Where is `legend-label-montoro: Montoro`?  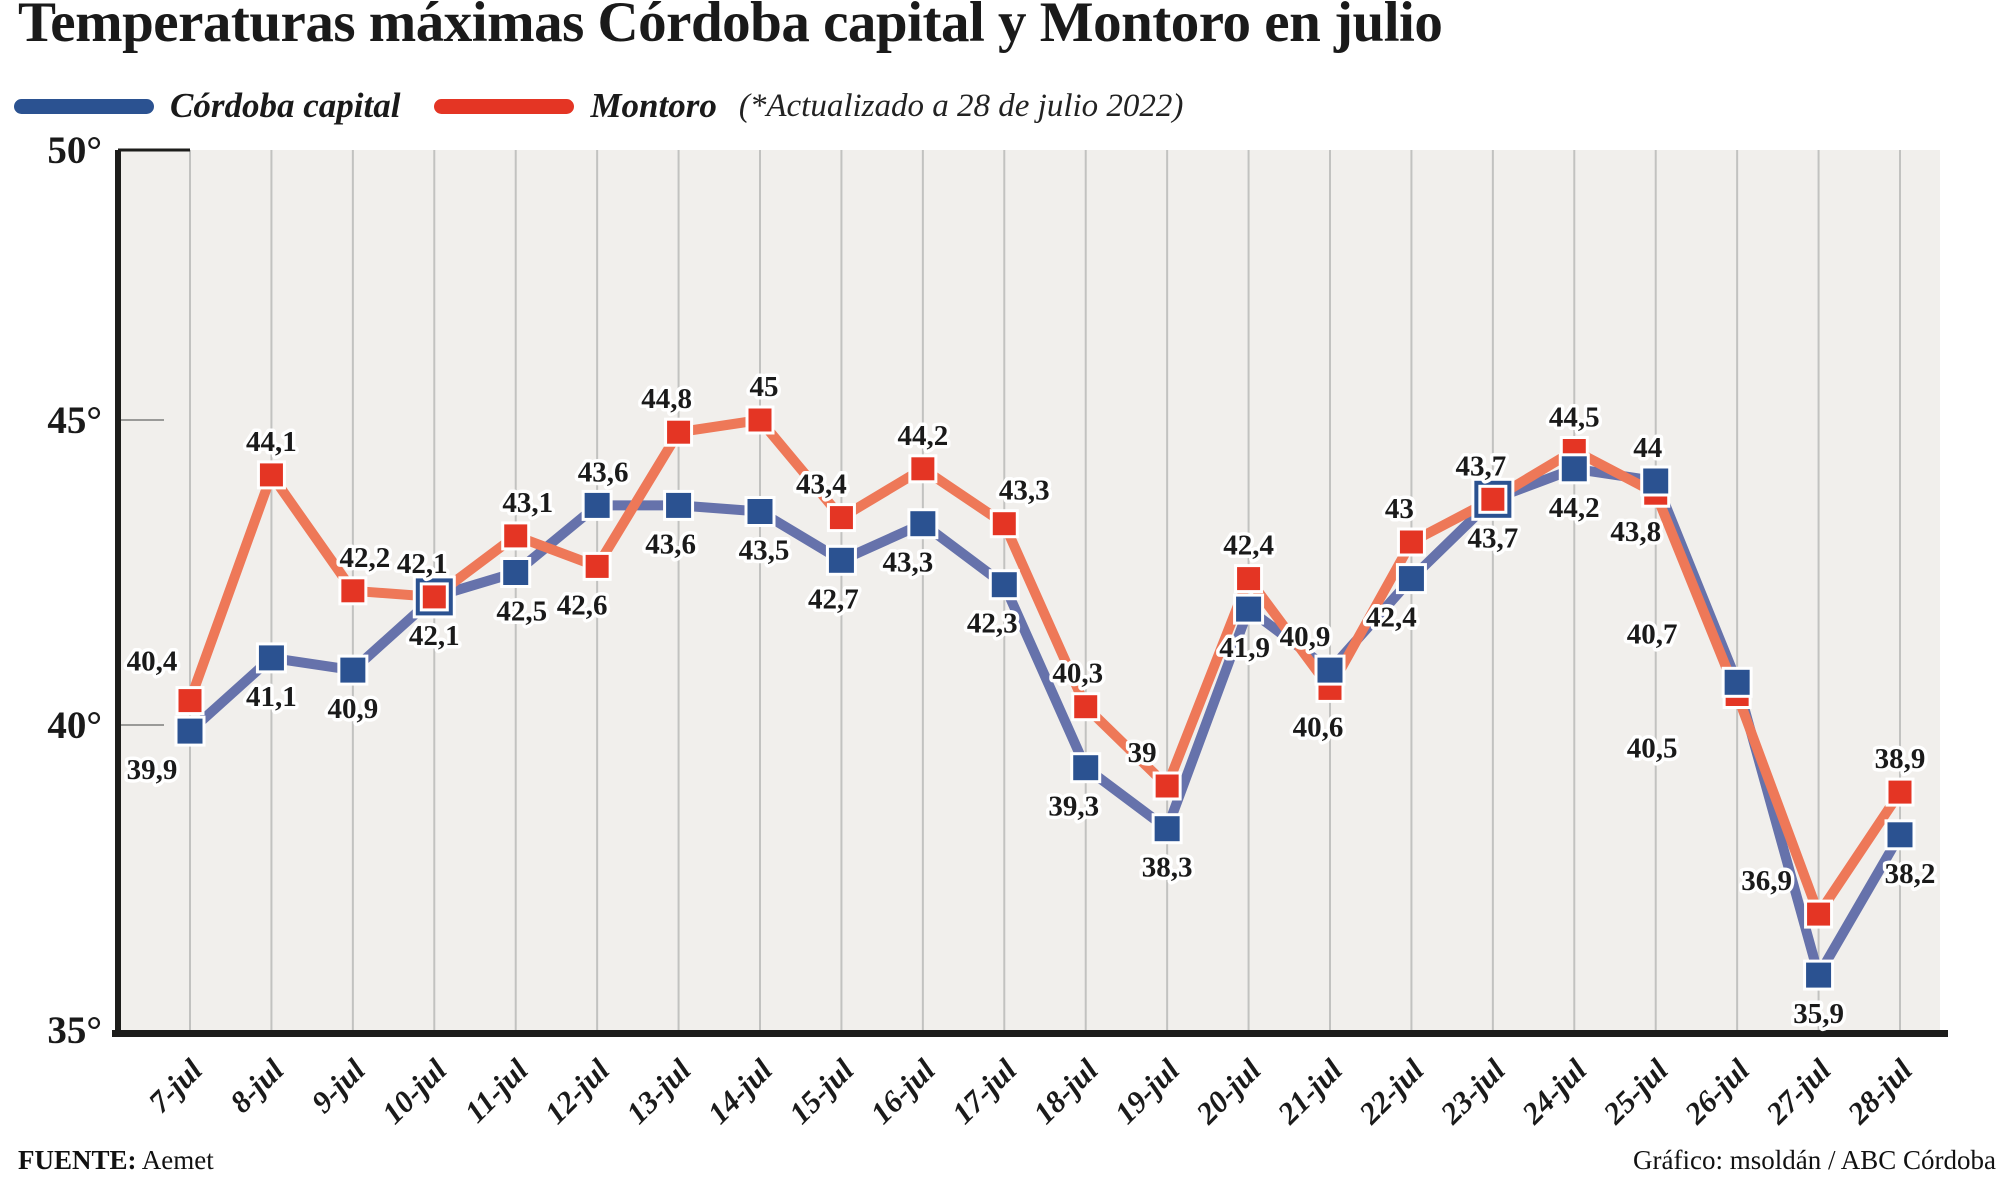 legend-label-montoro: Montoro is located at coordinates (653, 105).